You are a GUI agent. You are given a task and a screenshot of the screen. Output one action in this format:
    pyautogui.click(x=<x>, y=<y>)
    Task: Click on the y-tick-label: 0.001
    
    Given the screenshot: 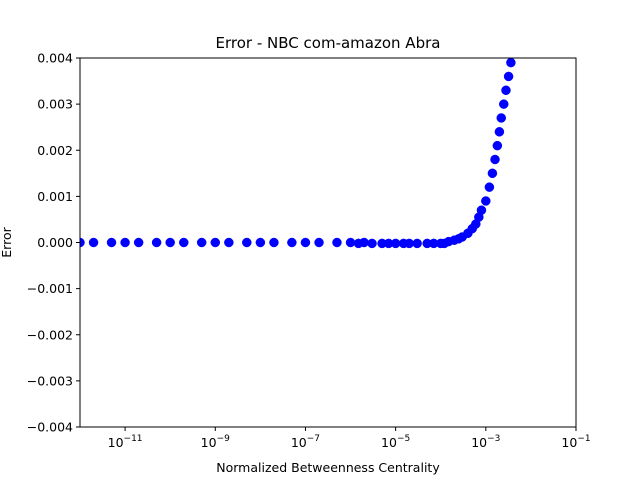 What is the action you would take?
    pyautogui.click(x=55, y=196)
    